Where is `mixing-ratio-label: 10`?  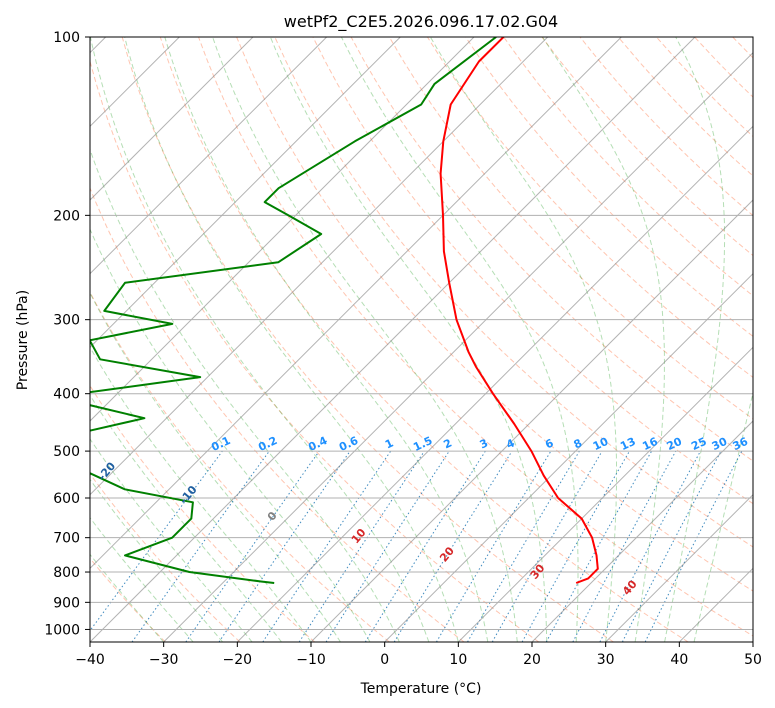
mixing-ratio-label: 10 is located at coordinates (601, 444).